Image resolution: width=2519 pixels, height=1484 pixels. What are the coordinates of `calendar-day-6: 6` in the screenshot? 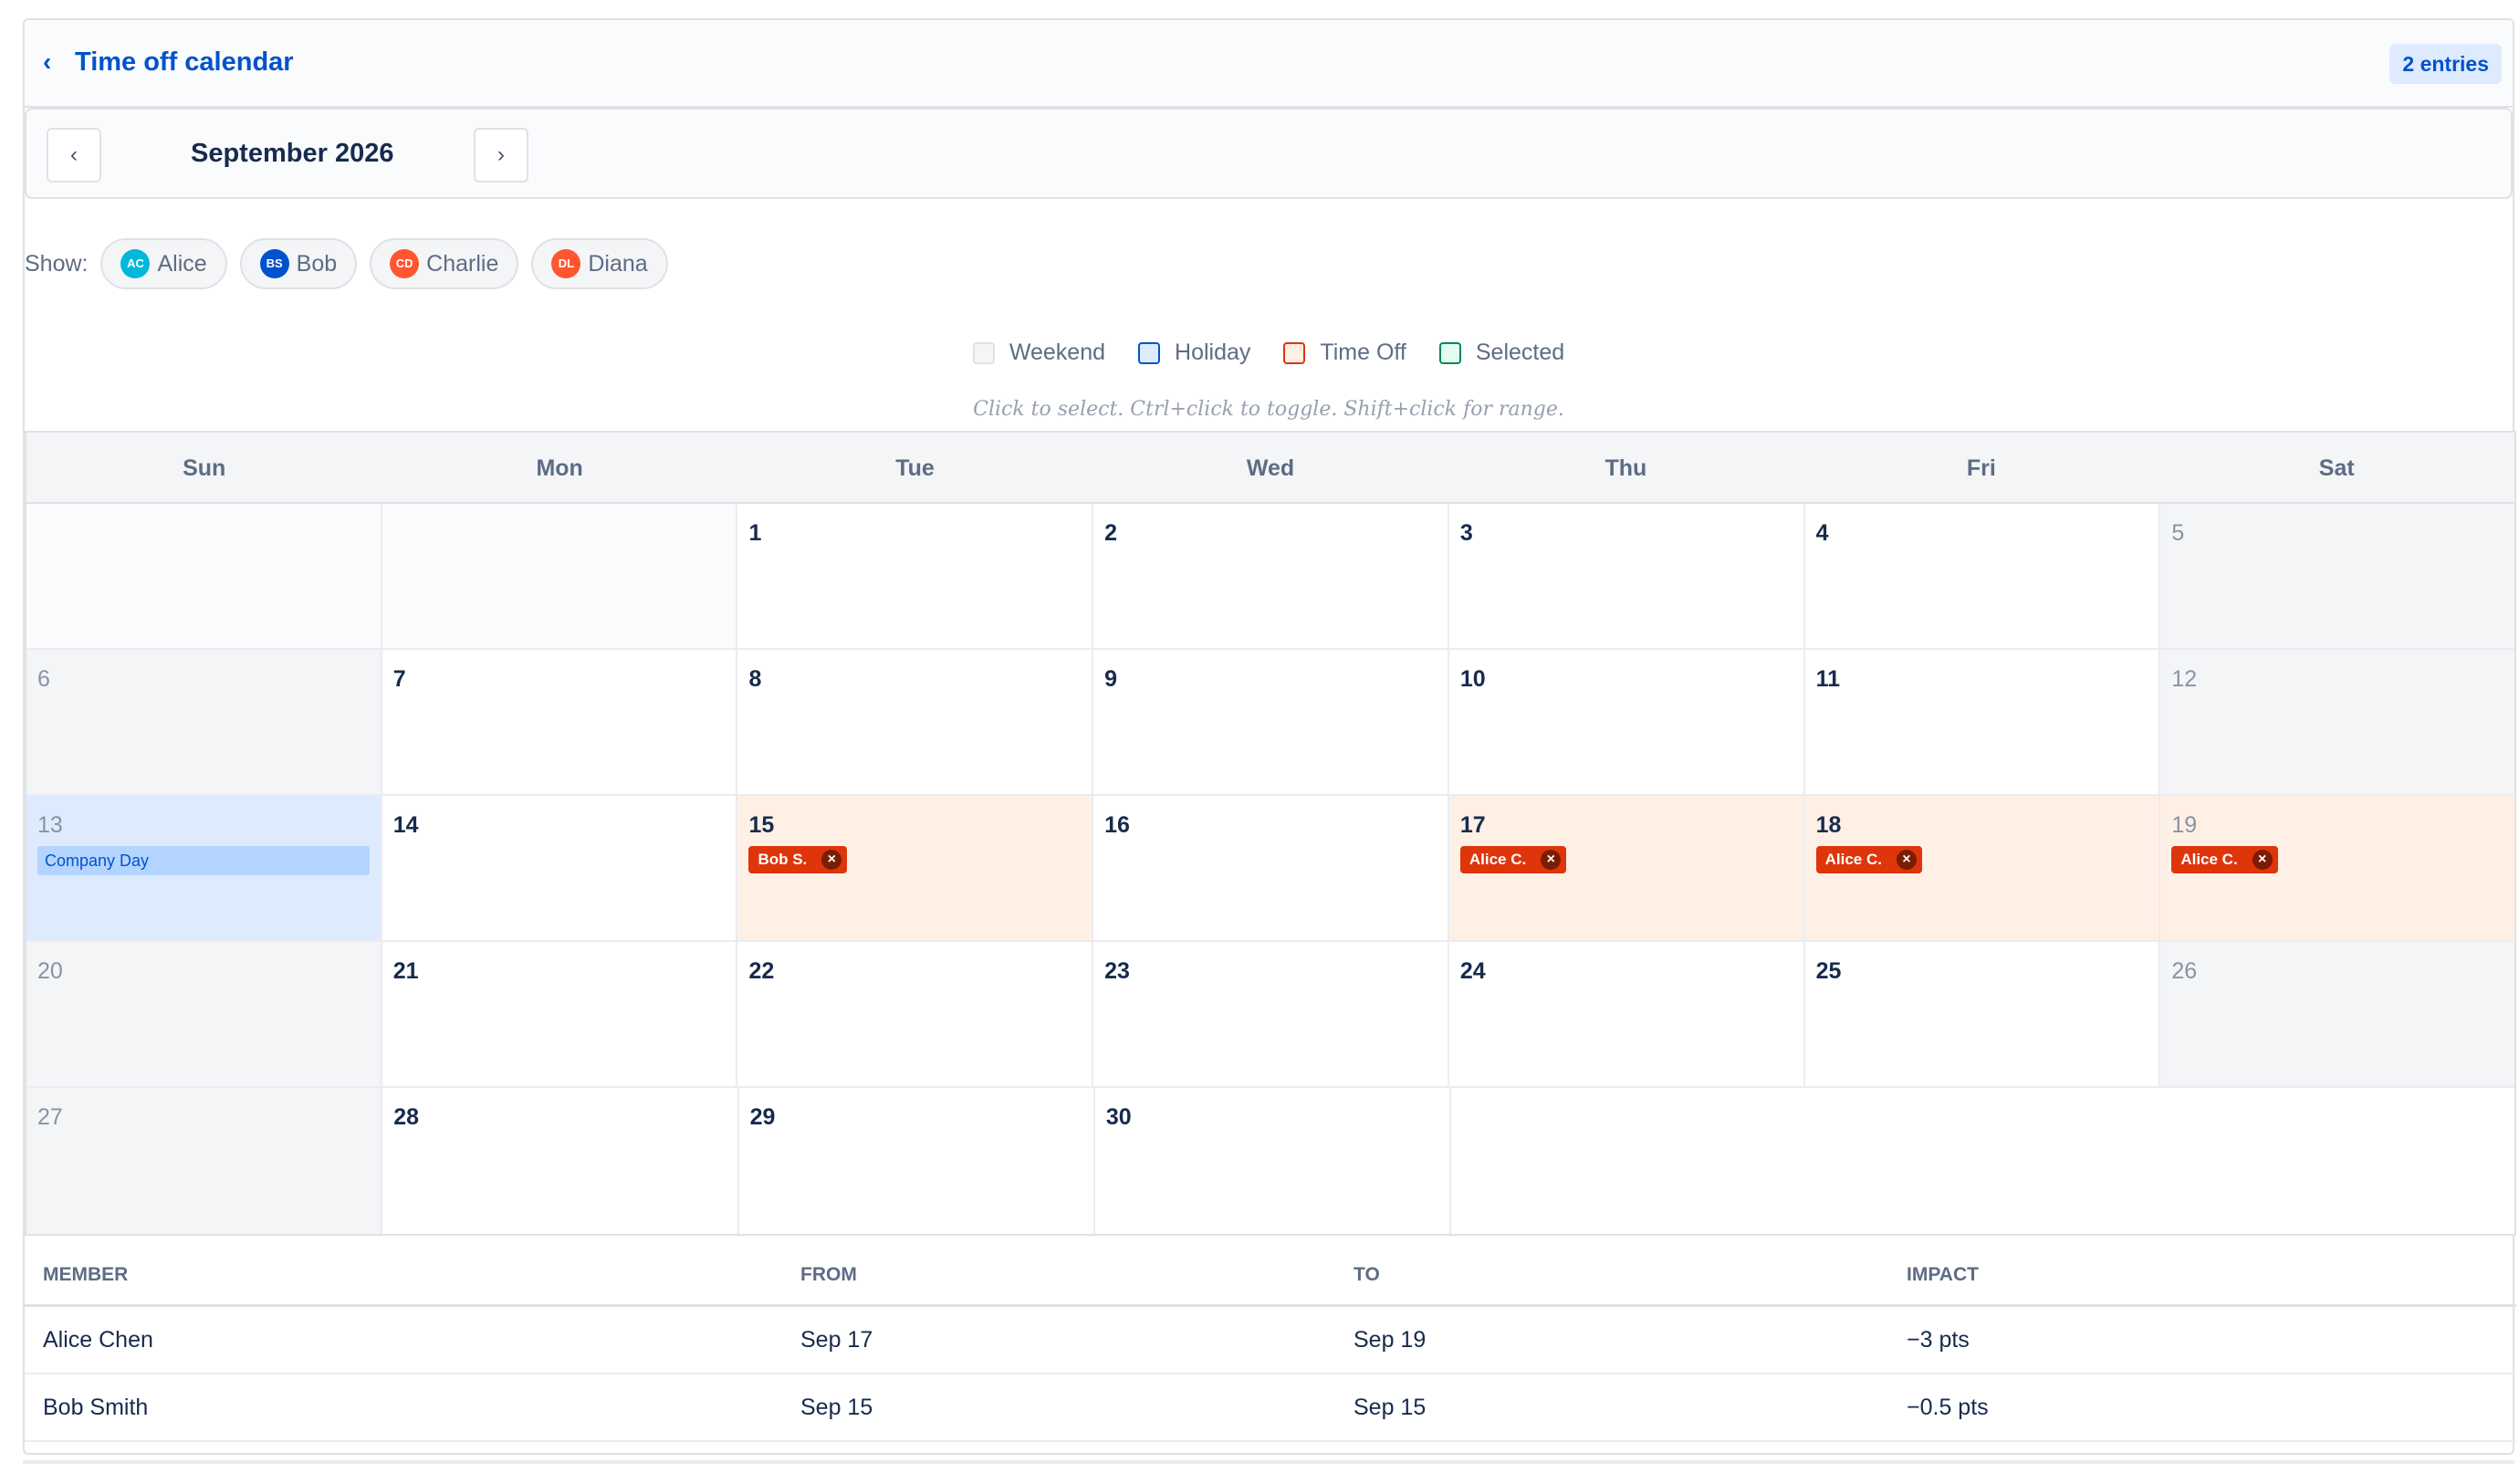 It's located at (204, 722).